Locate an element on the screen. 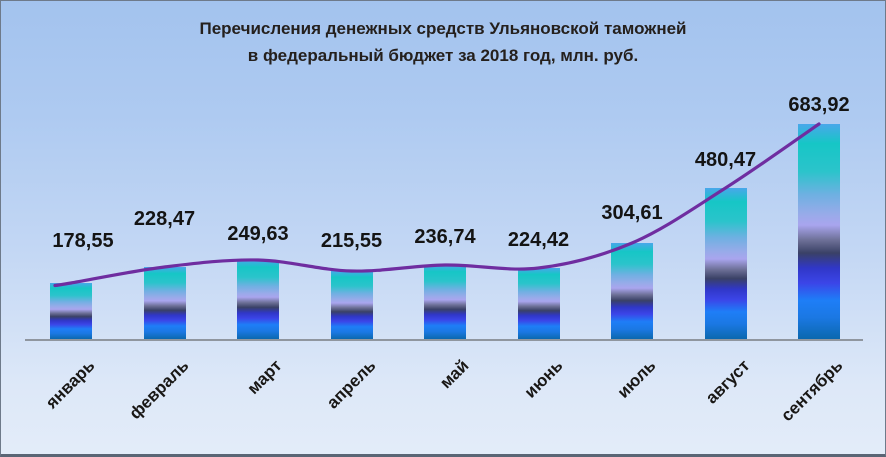 The width and height of the screenshot is (886, 457). bar-август is located at coordinates (725, 263).